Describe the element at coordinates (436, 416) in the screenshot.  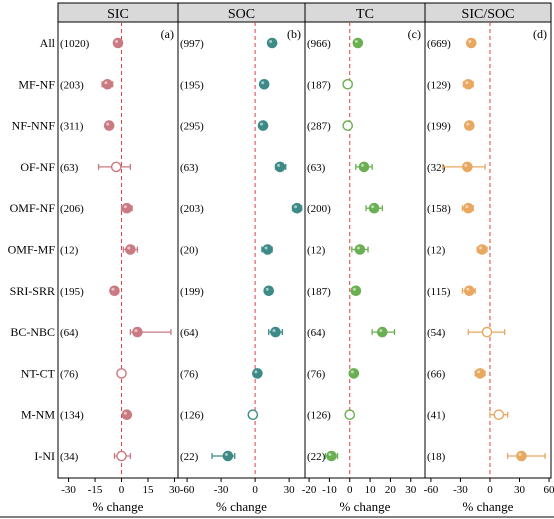
I see `sample-size-label: (41)` at that location.